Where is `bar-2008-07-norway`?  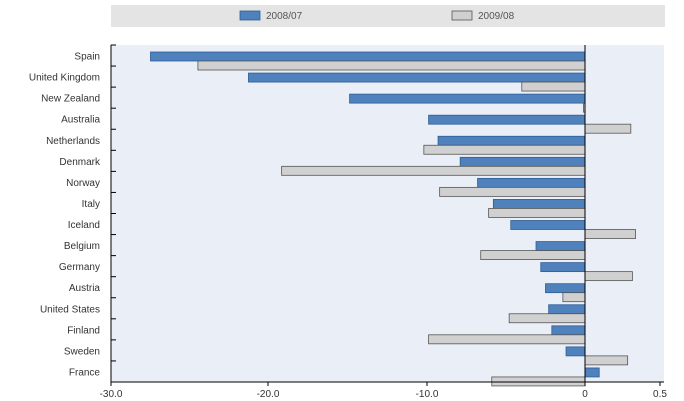 bar-2008-07-norway is located at coordinates (531, 182).